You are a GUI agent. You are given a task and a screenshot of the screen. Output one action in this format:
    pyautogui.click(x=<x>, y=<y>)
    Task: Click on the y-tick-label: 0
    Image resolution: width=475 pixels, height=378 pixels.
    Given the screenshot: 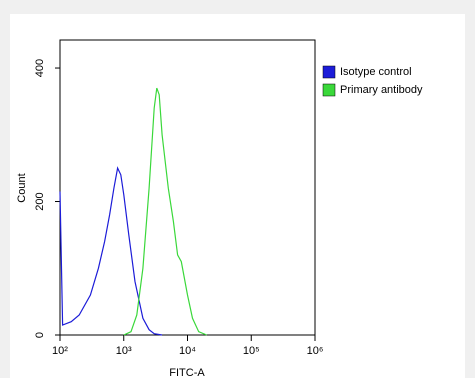 What is the action you would take?
    pyautogui.click(x=40, y=335)
    